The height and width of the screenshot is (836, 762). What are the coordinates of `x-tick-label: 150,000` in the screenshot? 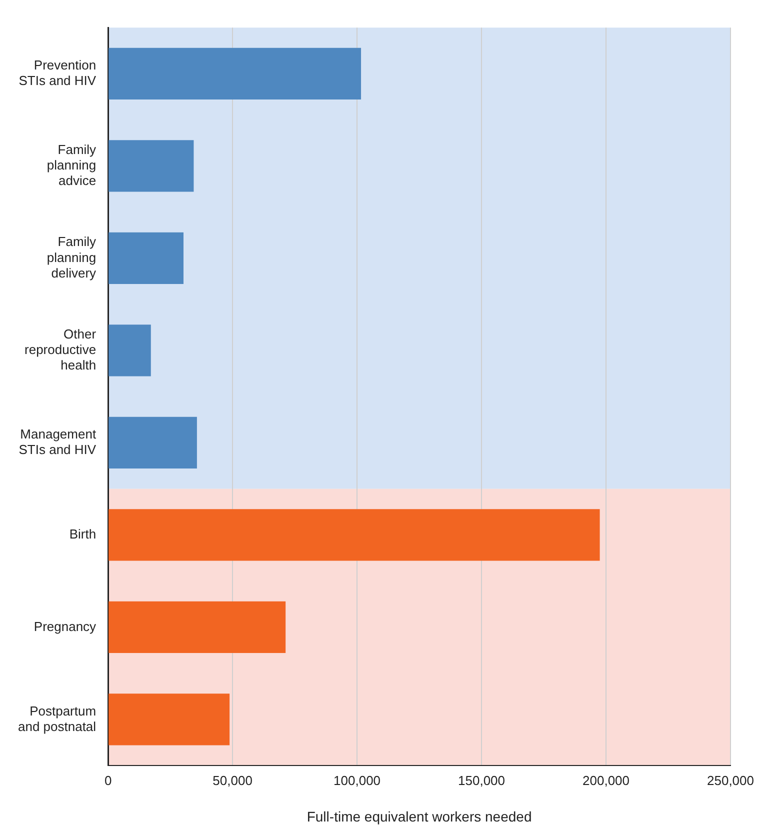 It's located at (482, 780).